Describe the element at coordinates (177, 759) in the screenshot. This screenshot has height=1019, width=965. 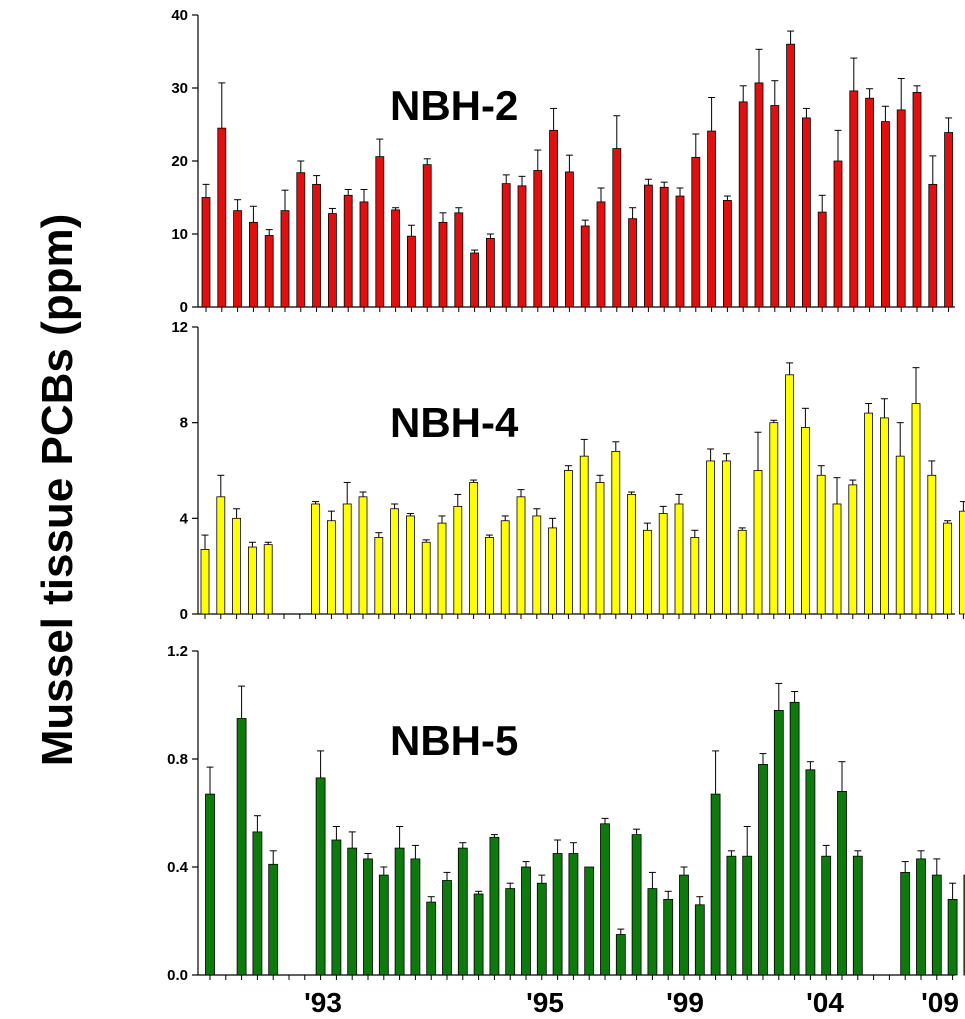
I see `y-tick-label: 0.8` at that location.